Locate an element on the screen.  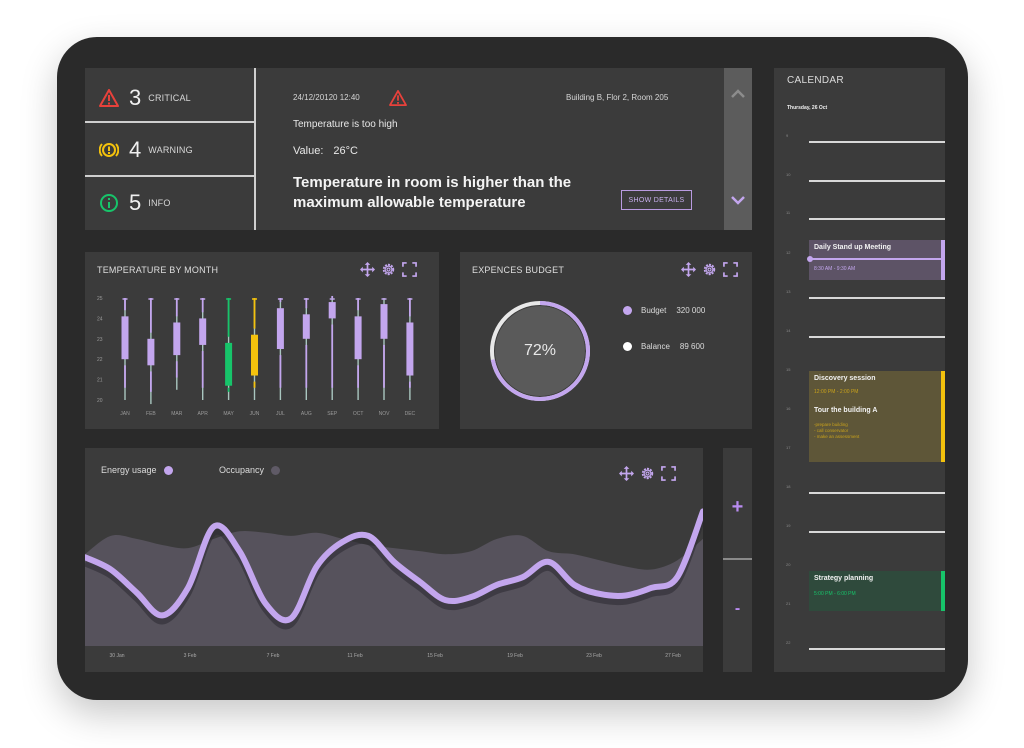
critical-label: CRITICAL is located at coordinates (169, 98).